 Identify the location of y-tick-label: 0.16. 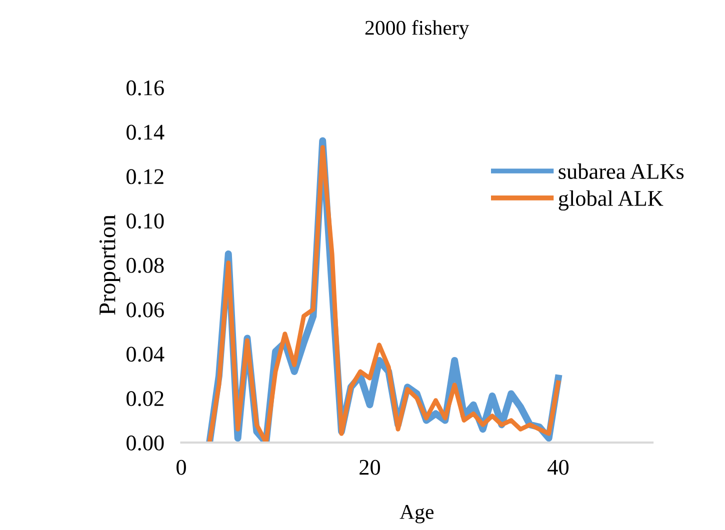
(145, 88).